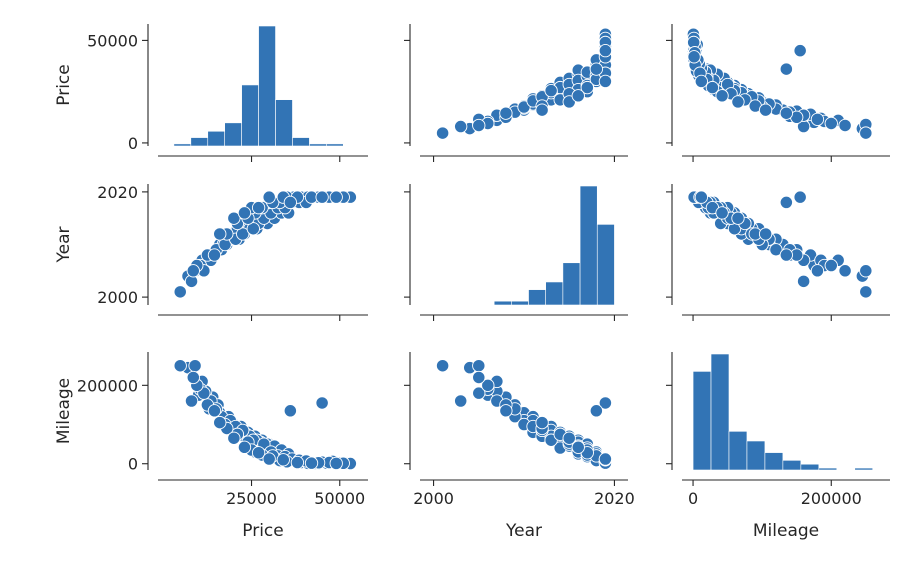 The width and height of the screenshot is (910, 574). I want to click on x-tick-label: 0, so click(693, 498).